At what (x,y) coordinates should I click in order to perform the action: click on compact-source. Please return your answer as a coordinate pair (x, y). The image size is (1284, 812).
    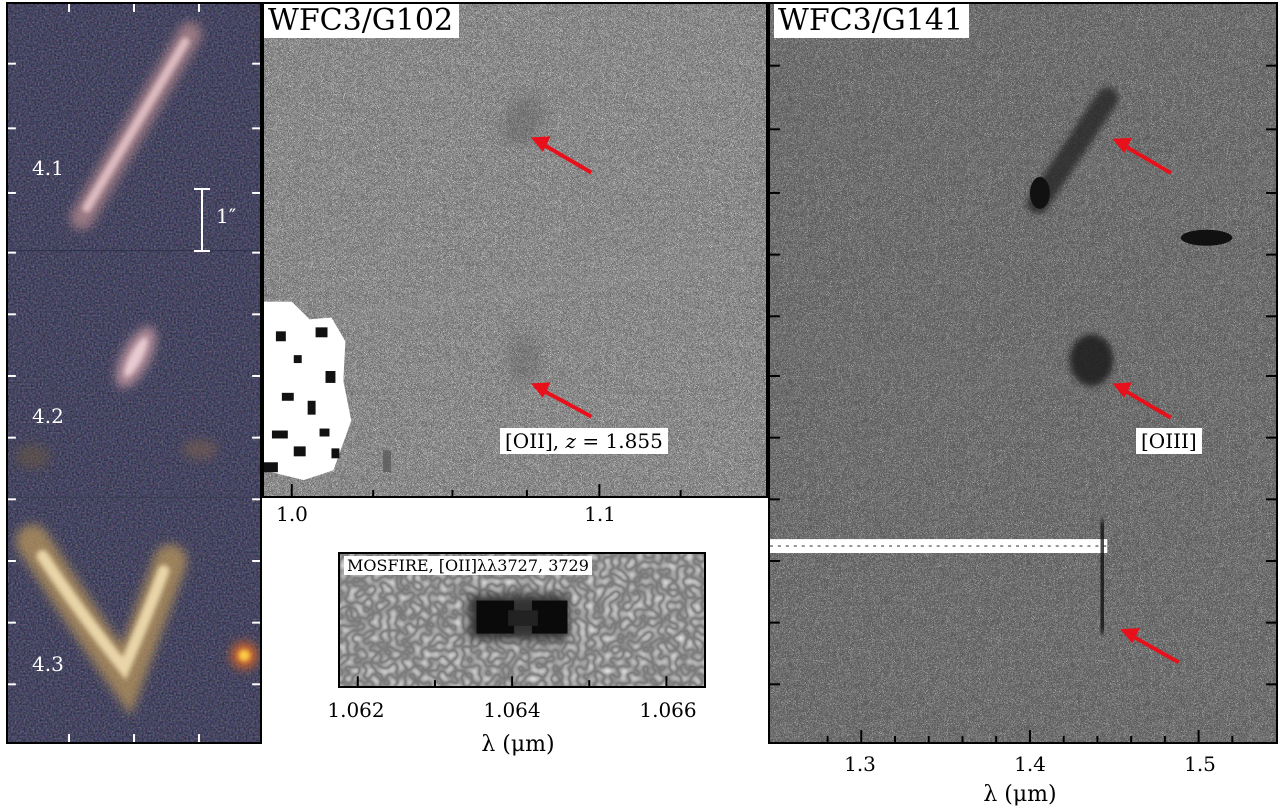
    Looking at the image, I should click on (1206, 237).